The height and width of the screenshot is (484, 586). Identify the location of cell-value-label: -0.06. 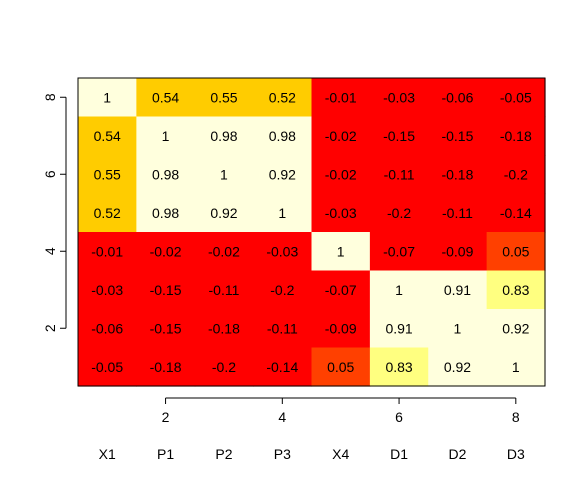
(107, 328).